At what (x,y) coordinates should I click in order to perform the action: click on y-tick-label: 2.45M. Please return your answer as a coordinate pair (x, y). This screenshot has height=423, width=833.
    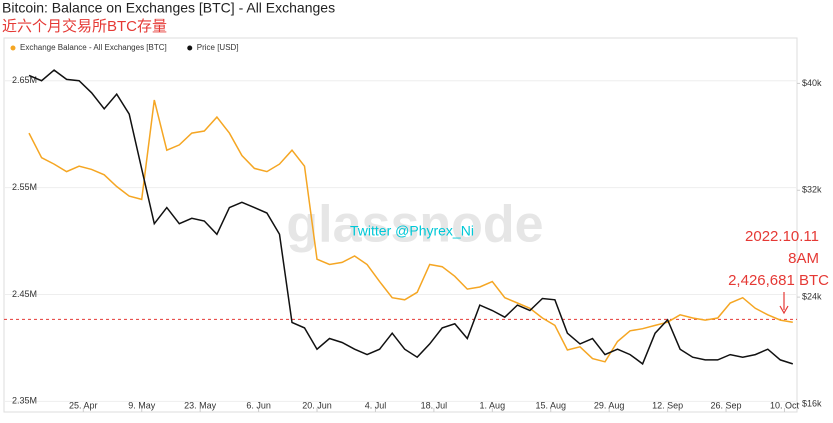
    Looking at the image, I should click on (24, 294).